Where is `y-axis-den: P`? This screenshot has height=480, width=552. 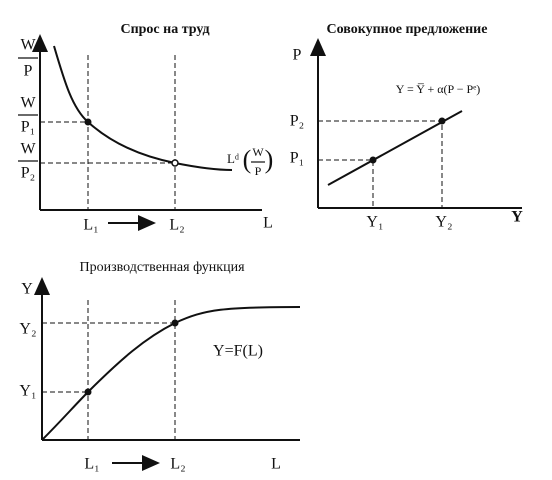
y-axis-den: P is located at coordinates (28, 71).